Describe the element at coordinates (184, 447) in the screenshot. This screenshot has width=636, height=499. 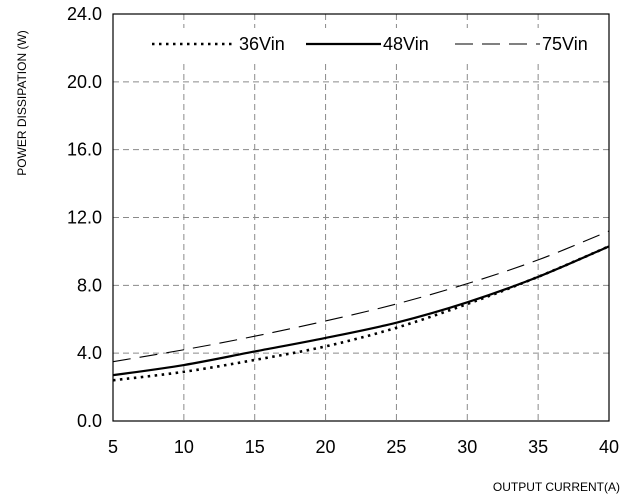
I see `x-tick-label: 10` at that location.